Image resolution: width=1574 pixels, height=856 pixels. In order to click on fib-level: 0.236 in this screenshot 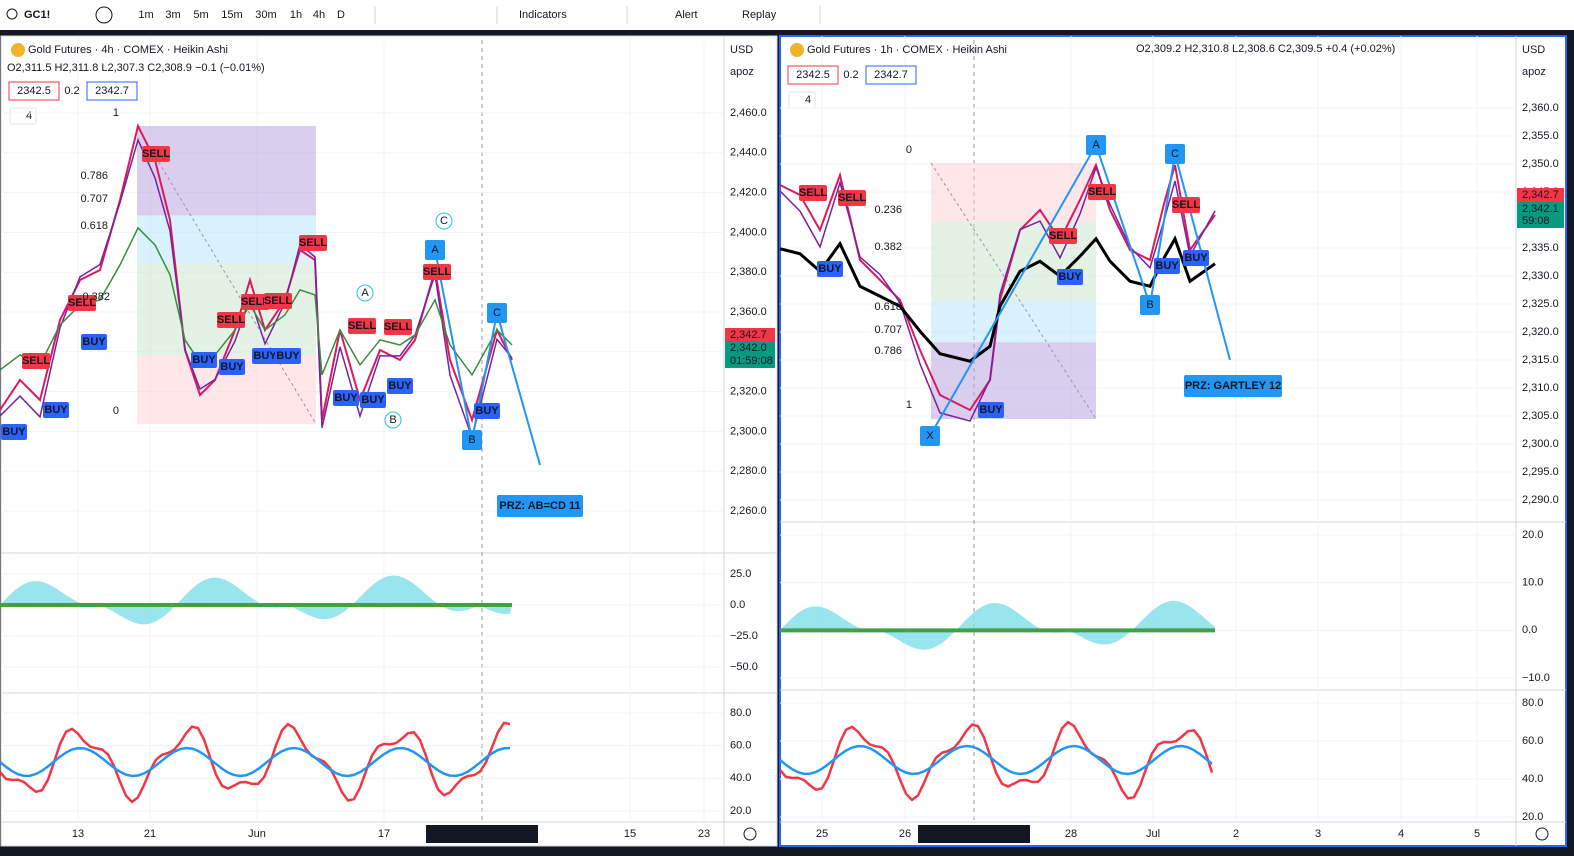, I will do `click(888, 210)`.